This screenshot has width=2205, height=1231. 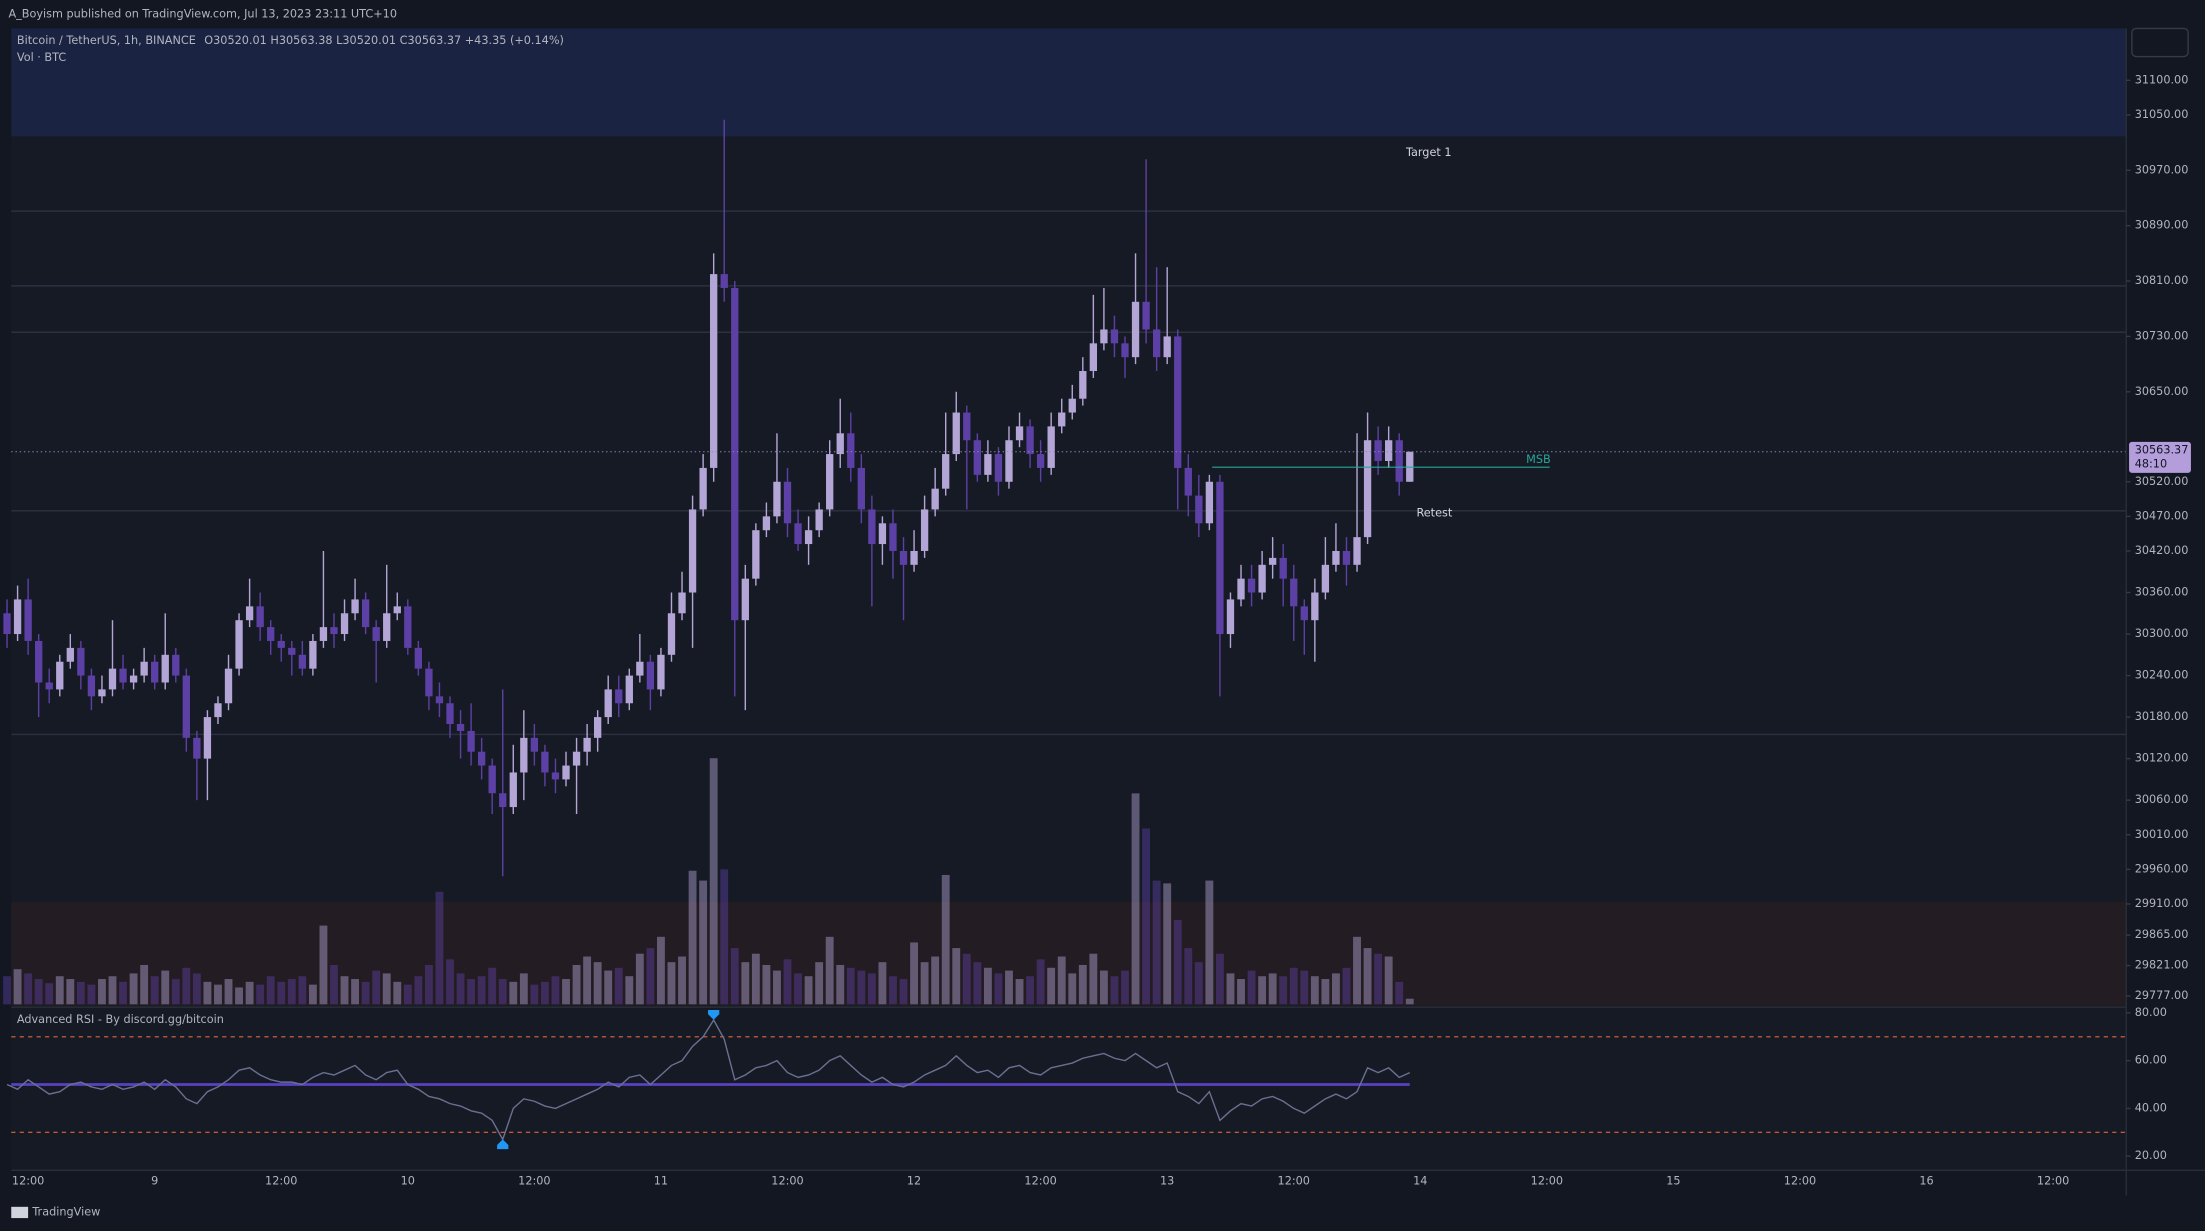 What do you see at coordinates (2162, 903) in the screenshot?
I see `y-tick-label: 29910.00` at bounding box center [2162, 903].